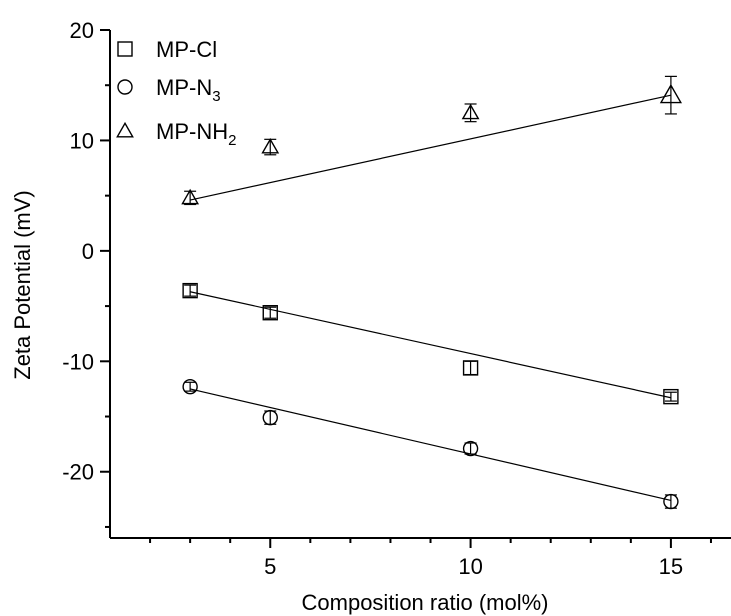  What do you see at coordinates (82, 140) in the screenshot?
I see `y-tick-label: 10` at bounding box center [82, 140].